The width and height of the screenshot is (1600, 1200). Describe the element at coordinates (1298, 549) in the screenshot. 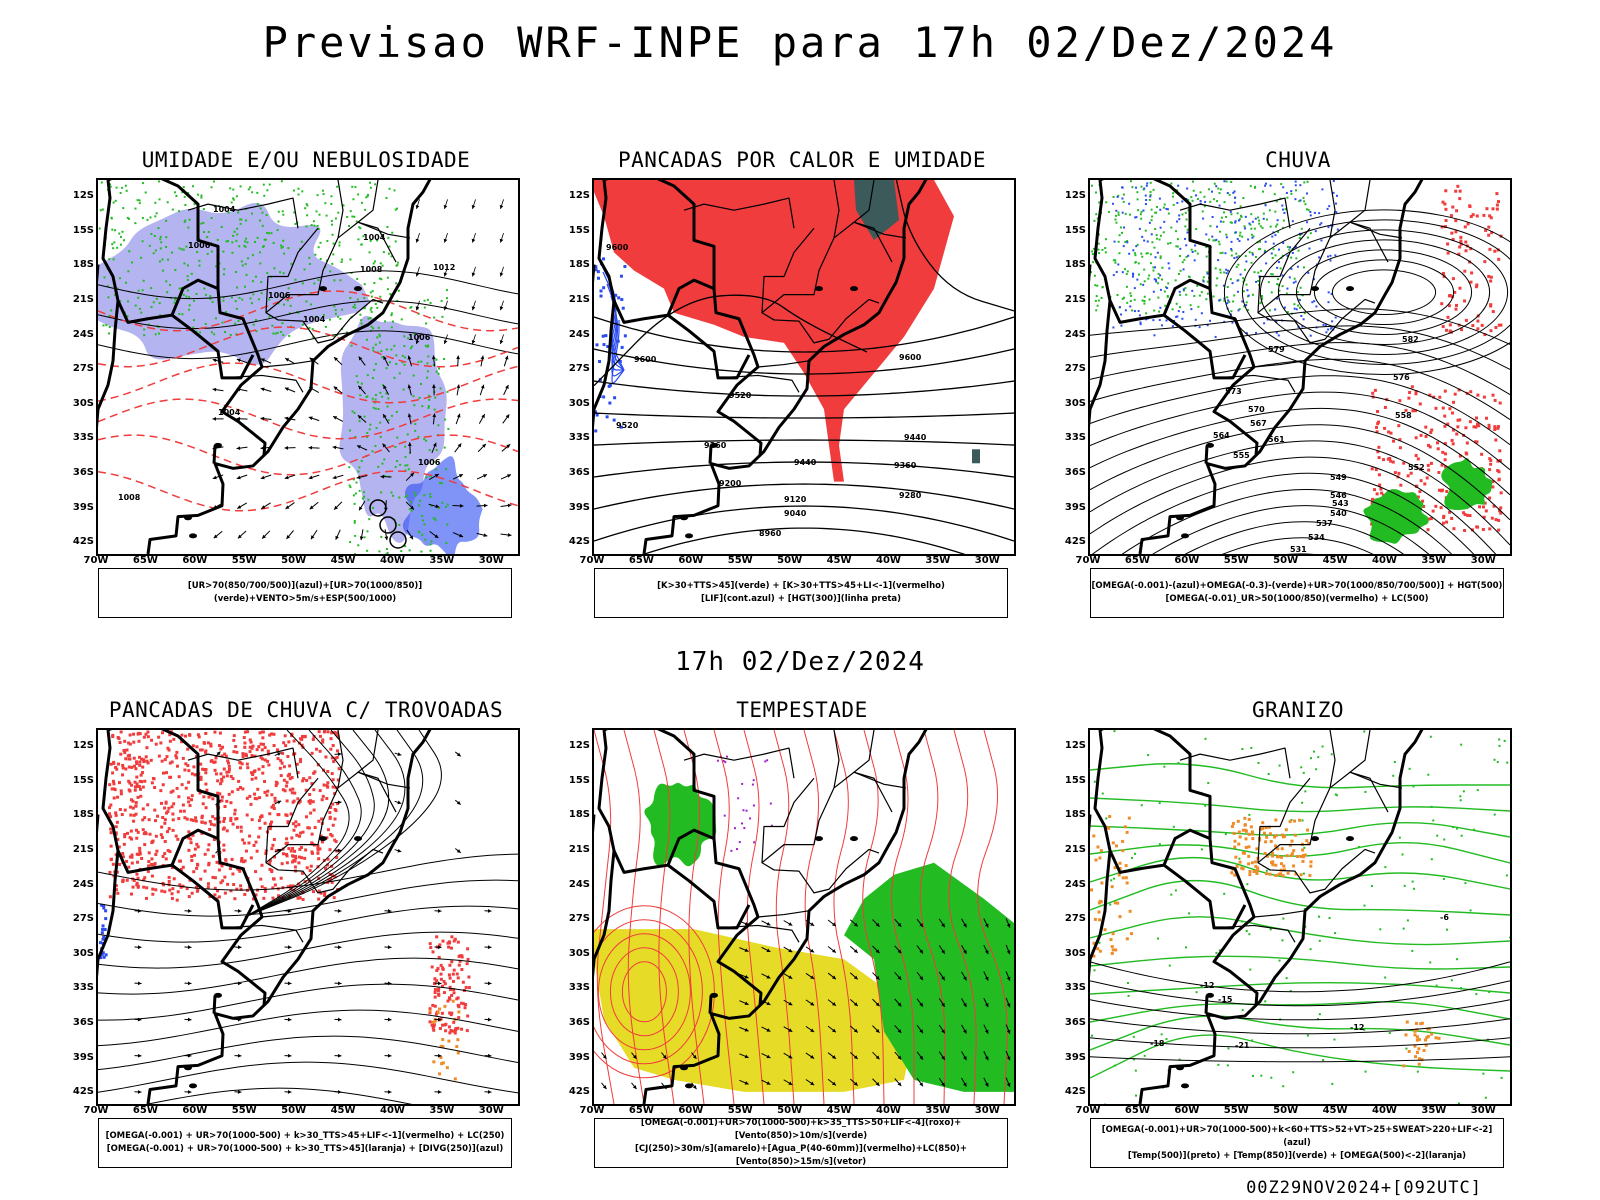

I see `height-label: 531` at that location.